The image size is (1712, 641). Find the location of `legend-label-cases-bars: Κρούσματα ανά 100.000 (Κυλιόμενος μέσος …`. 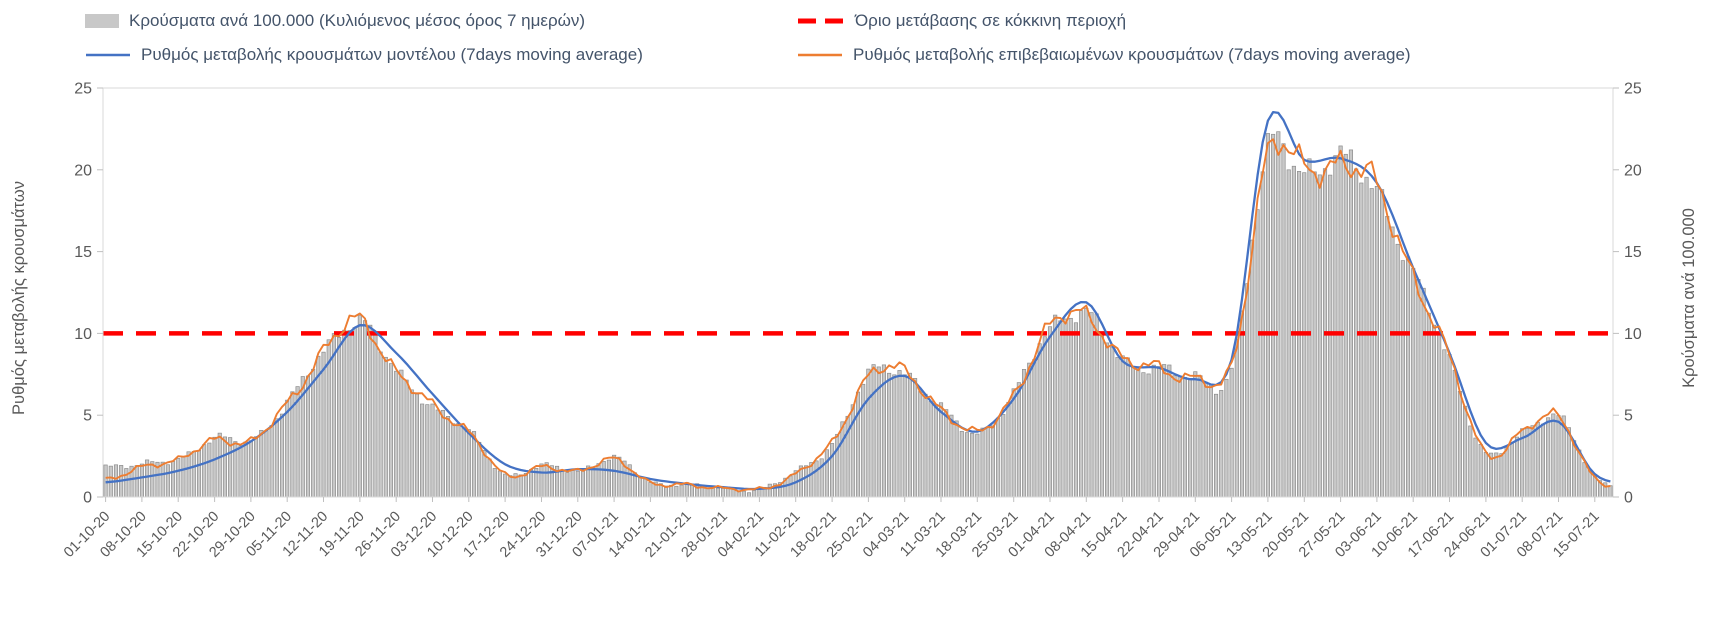

legend-label-cases-bars: Κρούσματα ανά 100.000 (Κυλιόμενος μέσος … is located at coordinates (357, 20).